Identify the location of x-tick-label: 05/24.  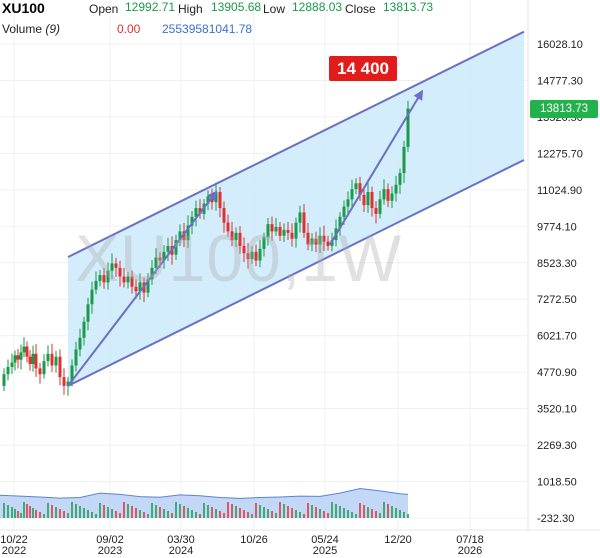
(325, 540).